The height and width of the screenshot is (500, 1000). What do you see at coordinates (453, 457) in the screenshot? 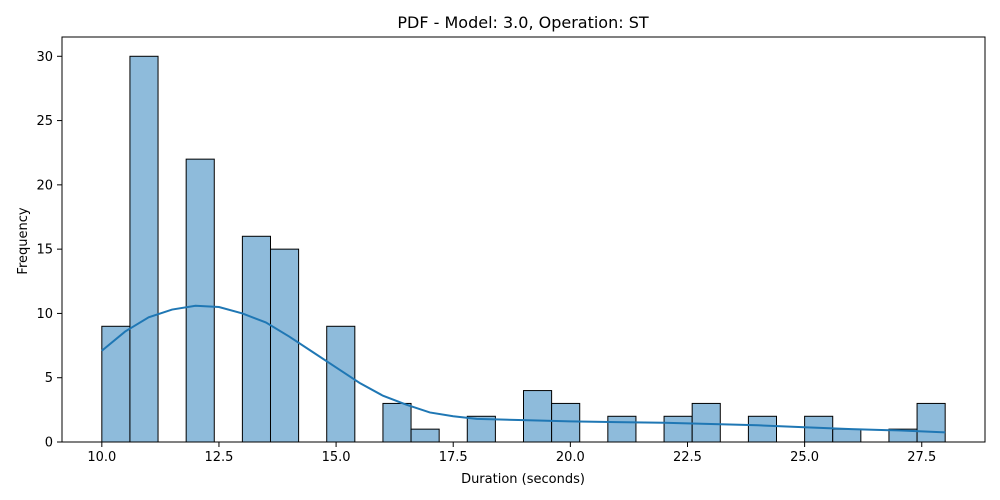
I see `x-tick-label: 17.5` at bounding box center [453, 457].